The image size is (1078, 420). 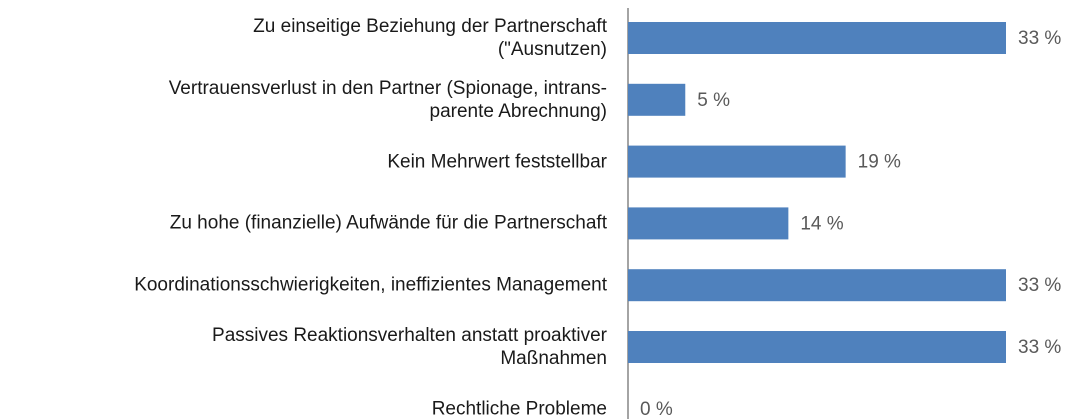 What do you see at coordinates (656, 409) in the screenshot?
I see `value-label: 0 %` at bounding box center [656, 409].